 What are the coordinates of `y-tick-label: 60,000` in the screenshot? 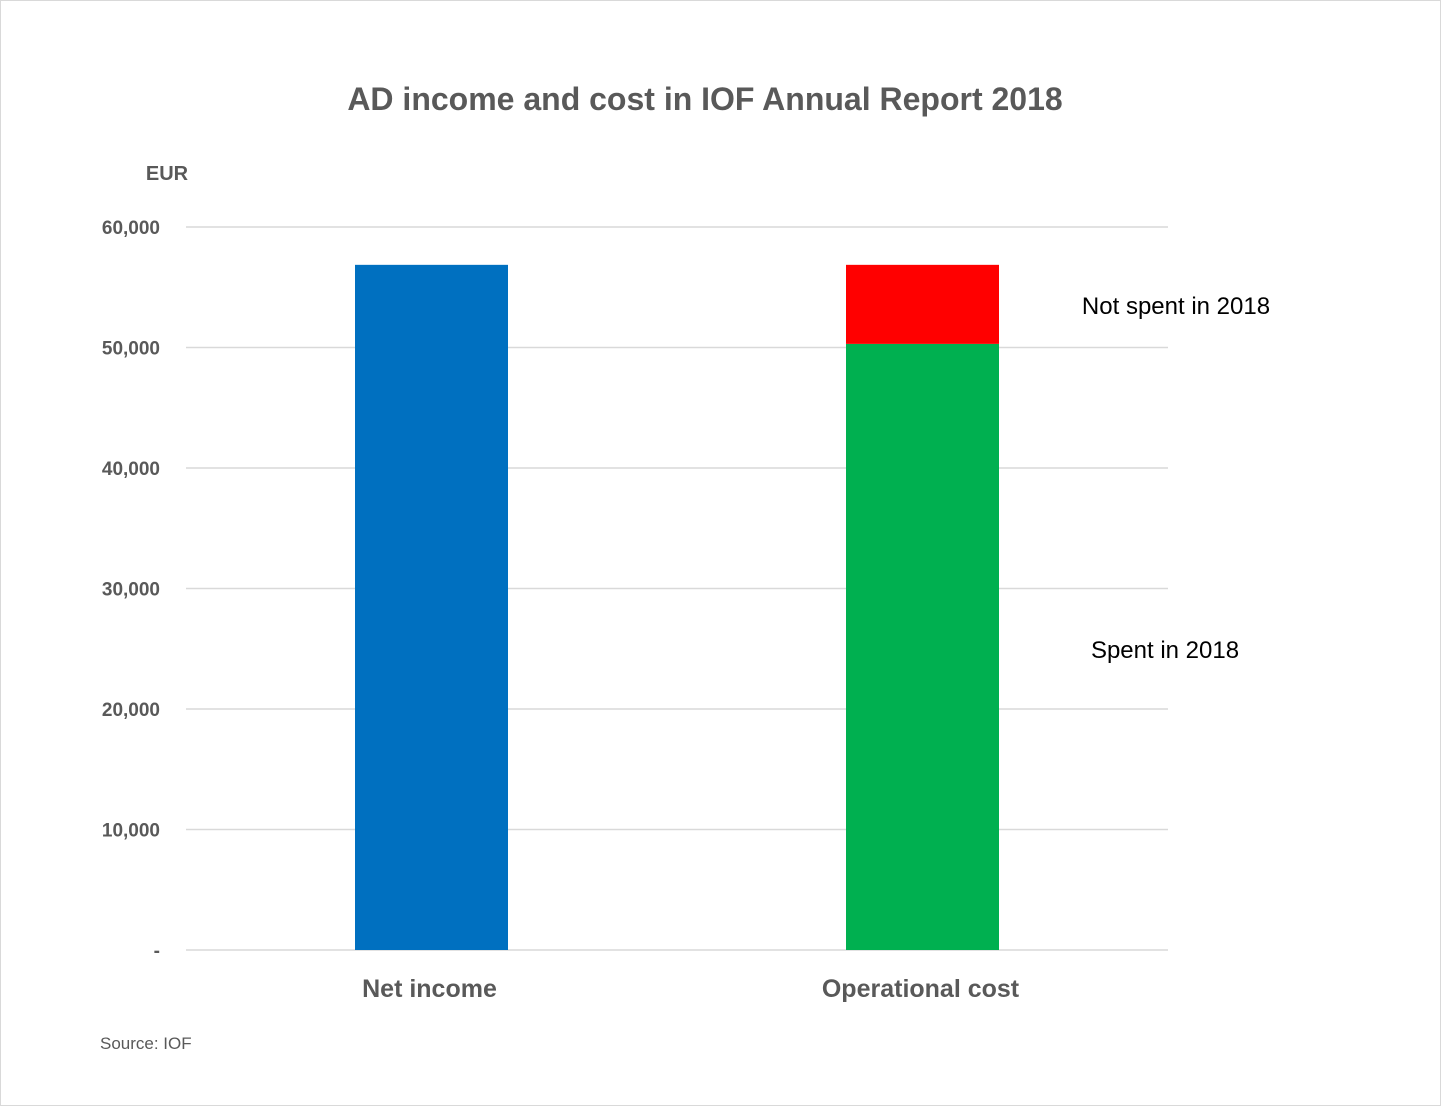 It's located at (131, 228).